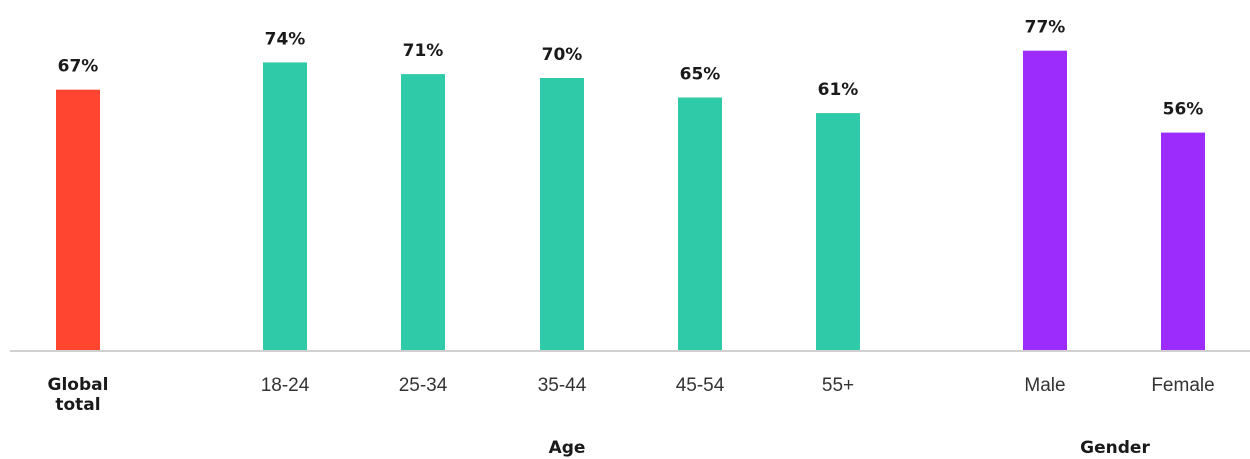 Image resolution: width=1250 pixels, height=459 pixels. I want to click on category-label-2: 25-34, so click(423, 385).